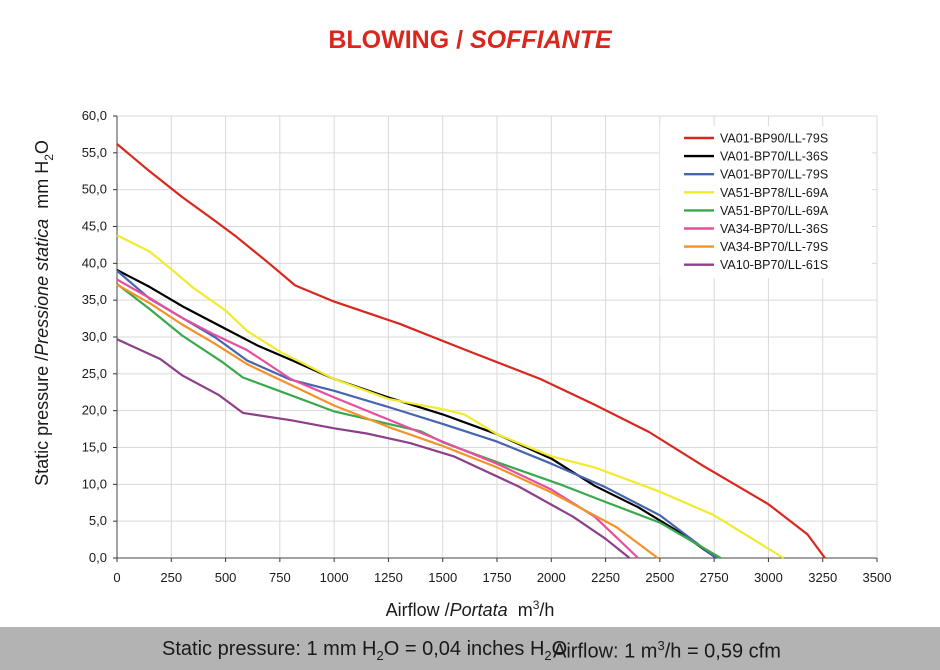 The image size is (940, 670). Describe the element at coordinates (94, 373) in the screenshot. I see `y-tick-label: 25,0` at that location.